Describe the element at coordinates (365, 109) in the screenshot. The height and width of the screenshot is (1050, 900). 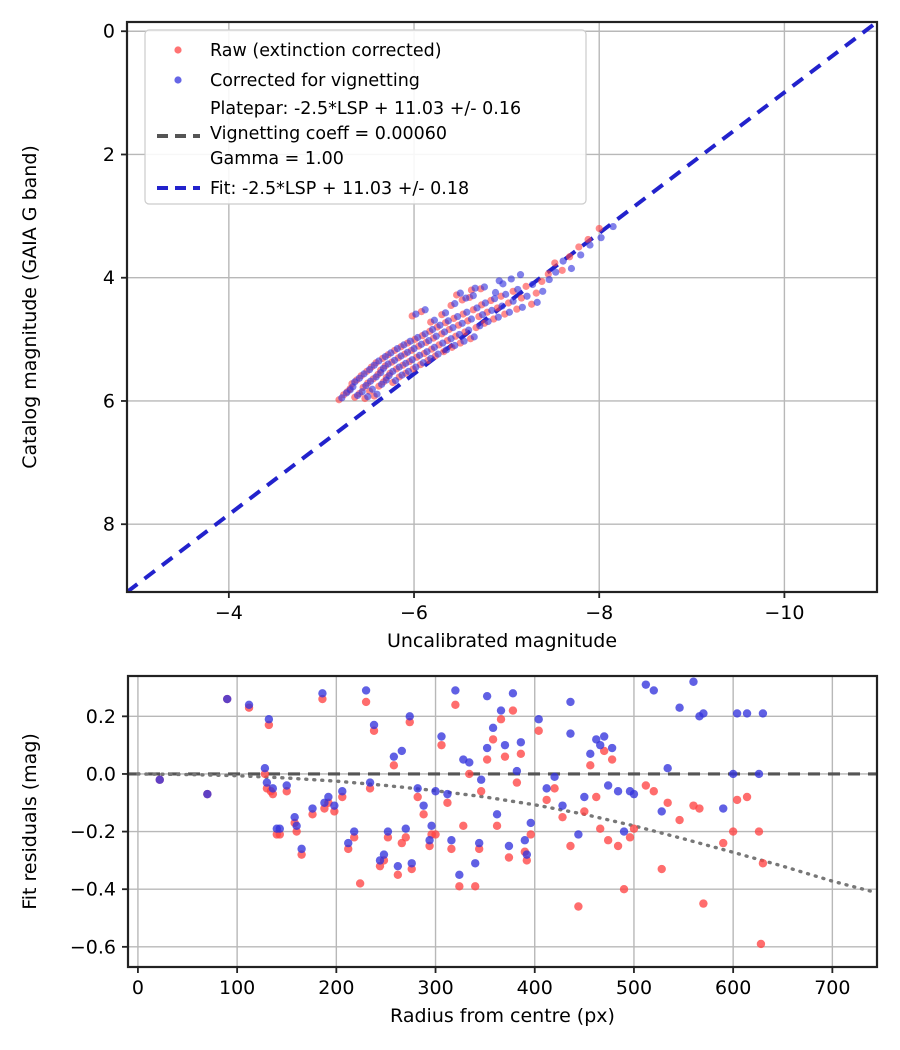
I see `legend-label-platepar-line0: Platepar: -2.5*LSP + 11.03 +/- 0.16` at that location.